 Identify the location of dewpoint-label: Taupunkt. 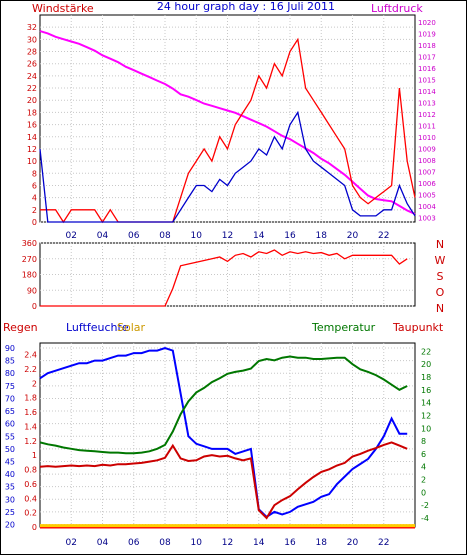
(418, 327).